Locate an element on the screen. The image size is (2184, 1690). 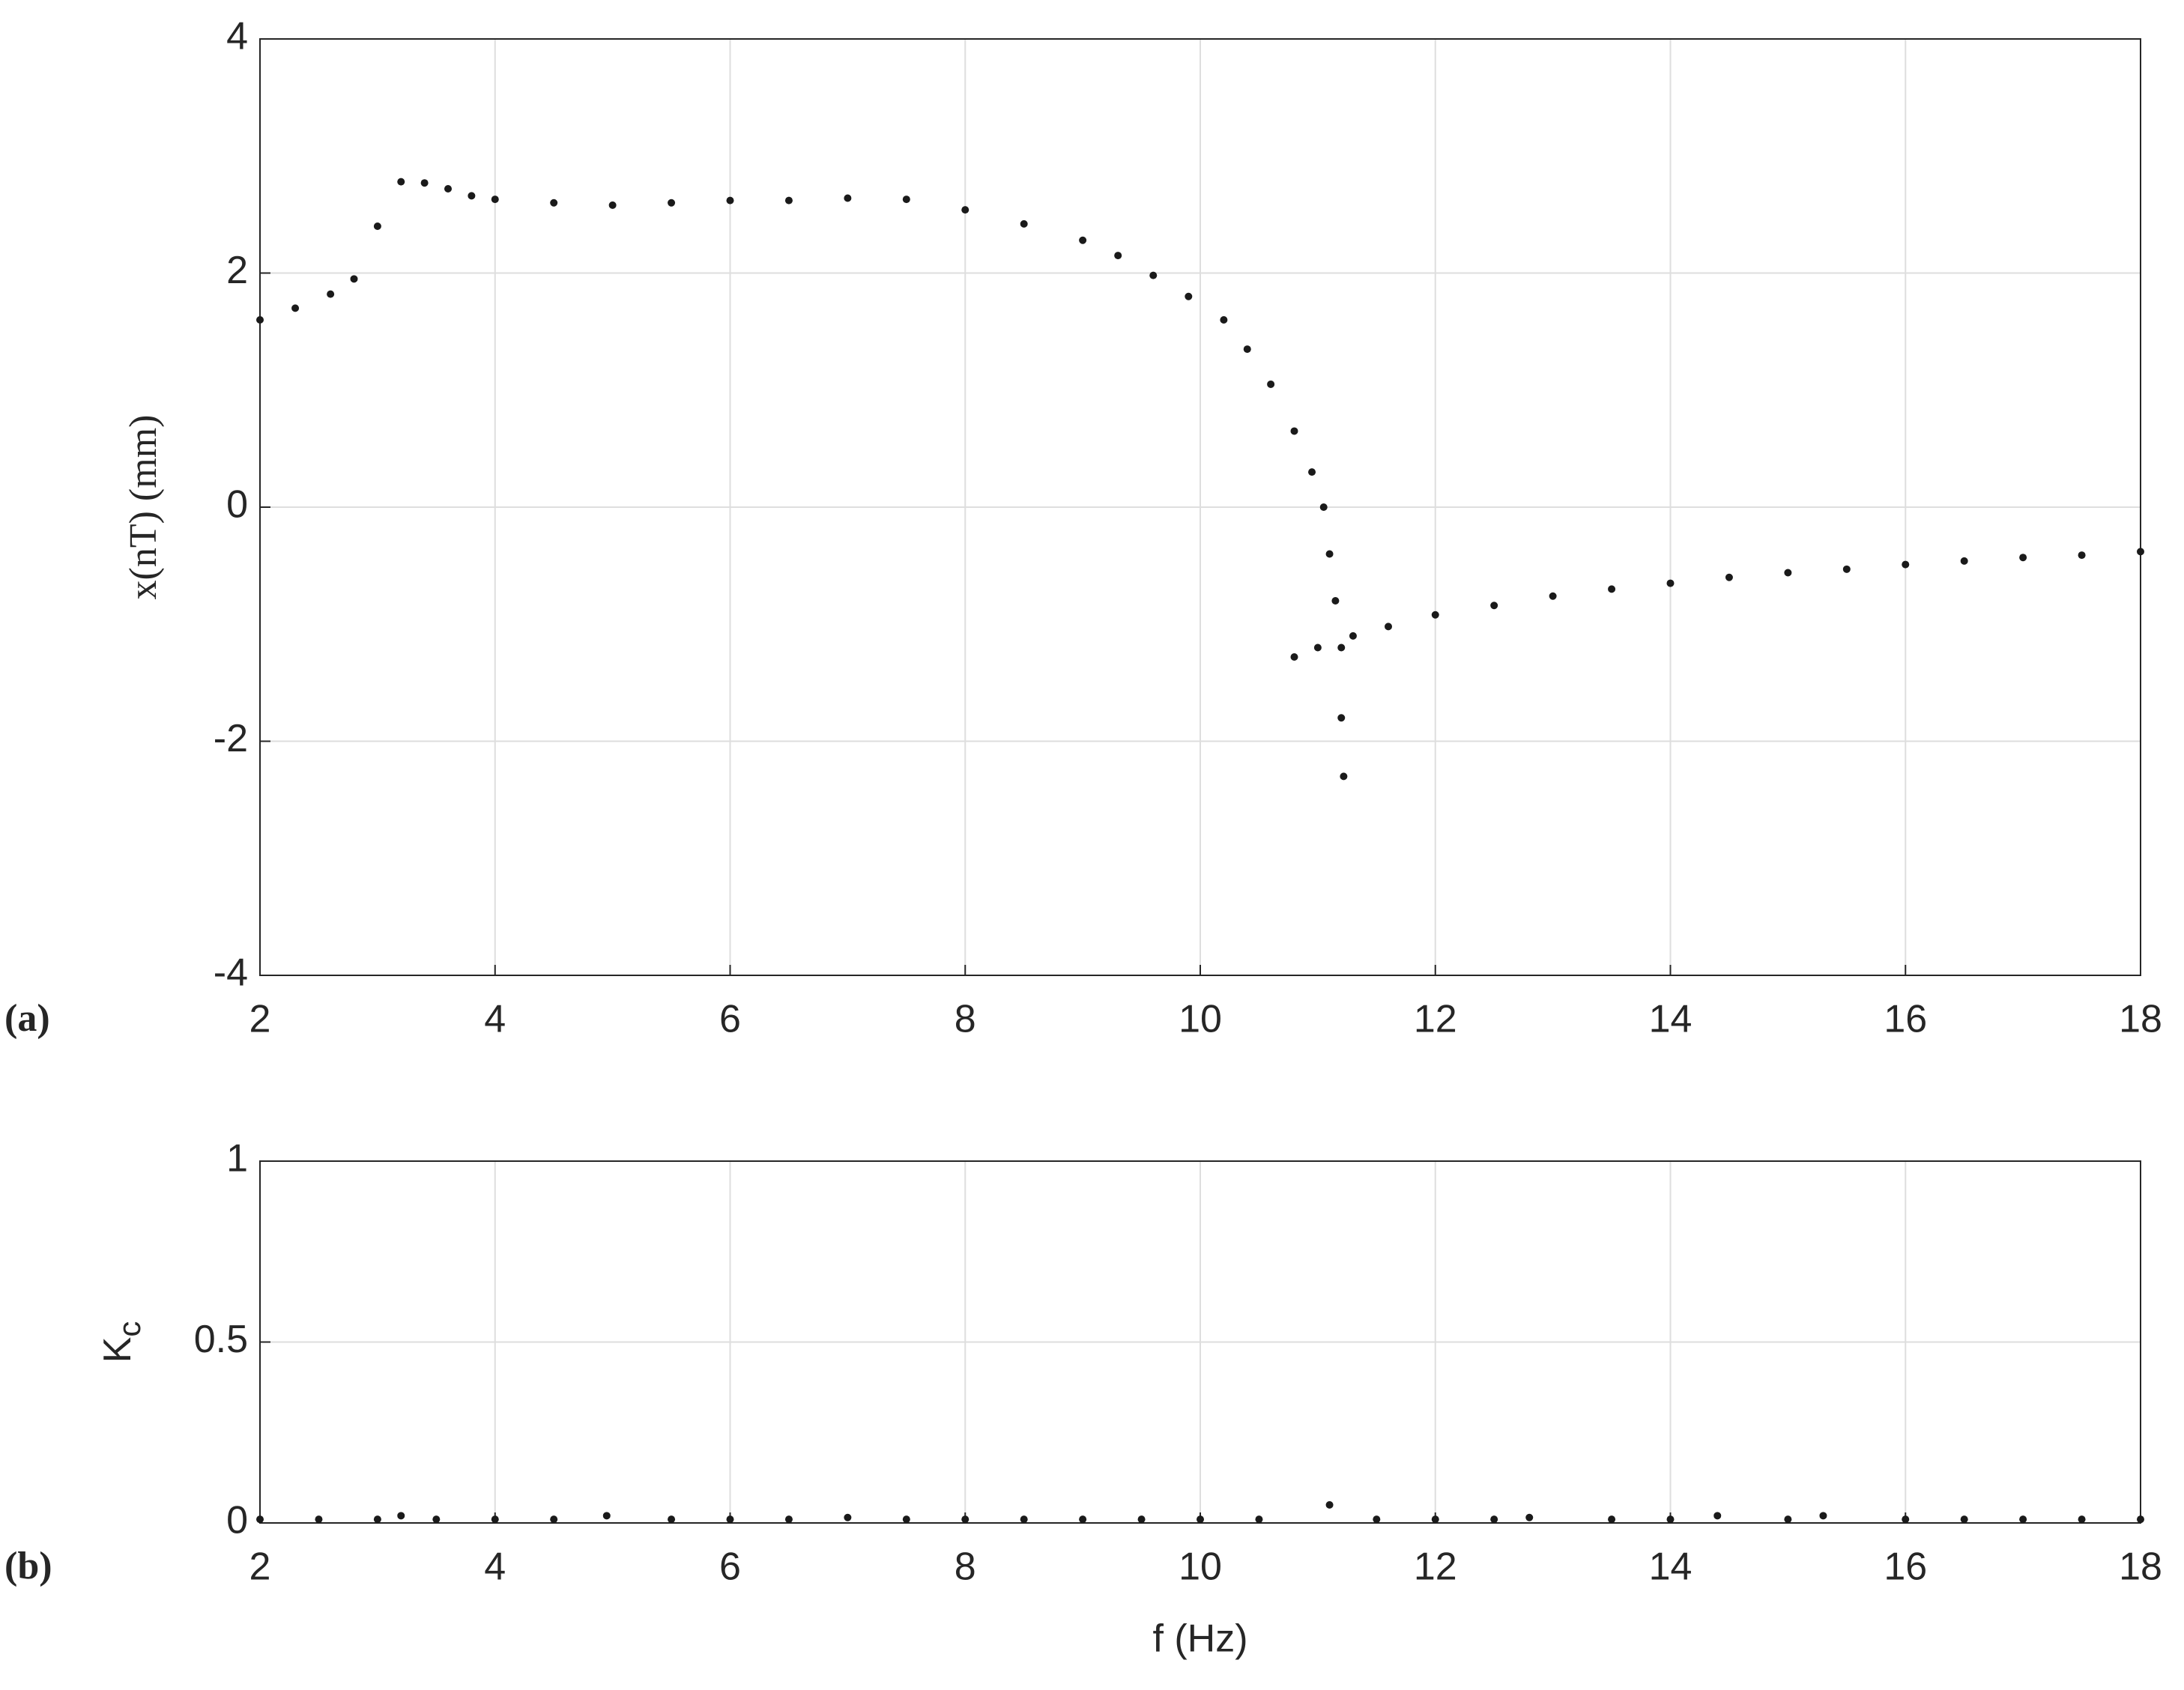
x-tick-label: 2 is located at coordinates (260, 1020).